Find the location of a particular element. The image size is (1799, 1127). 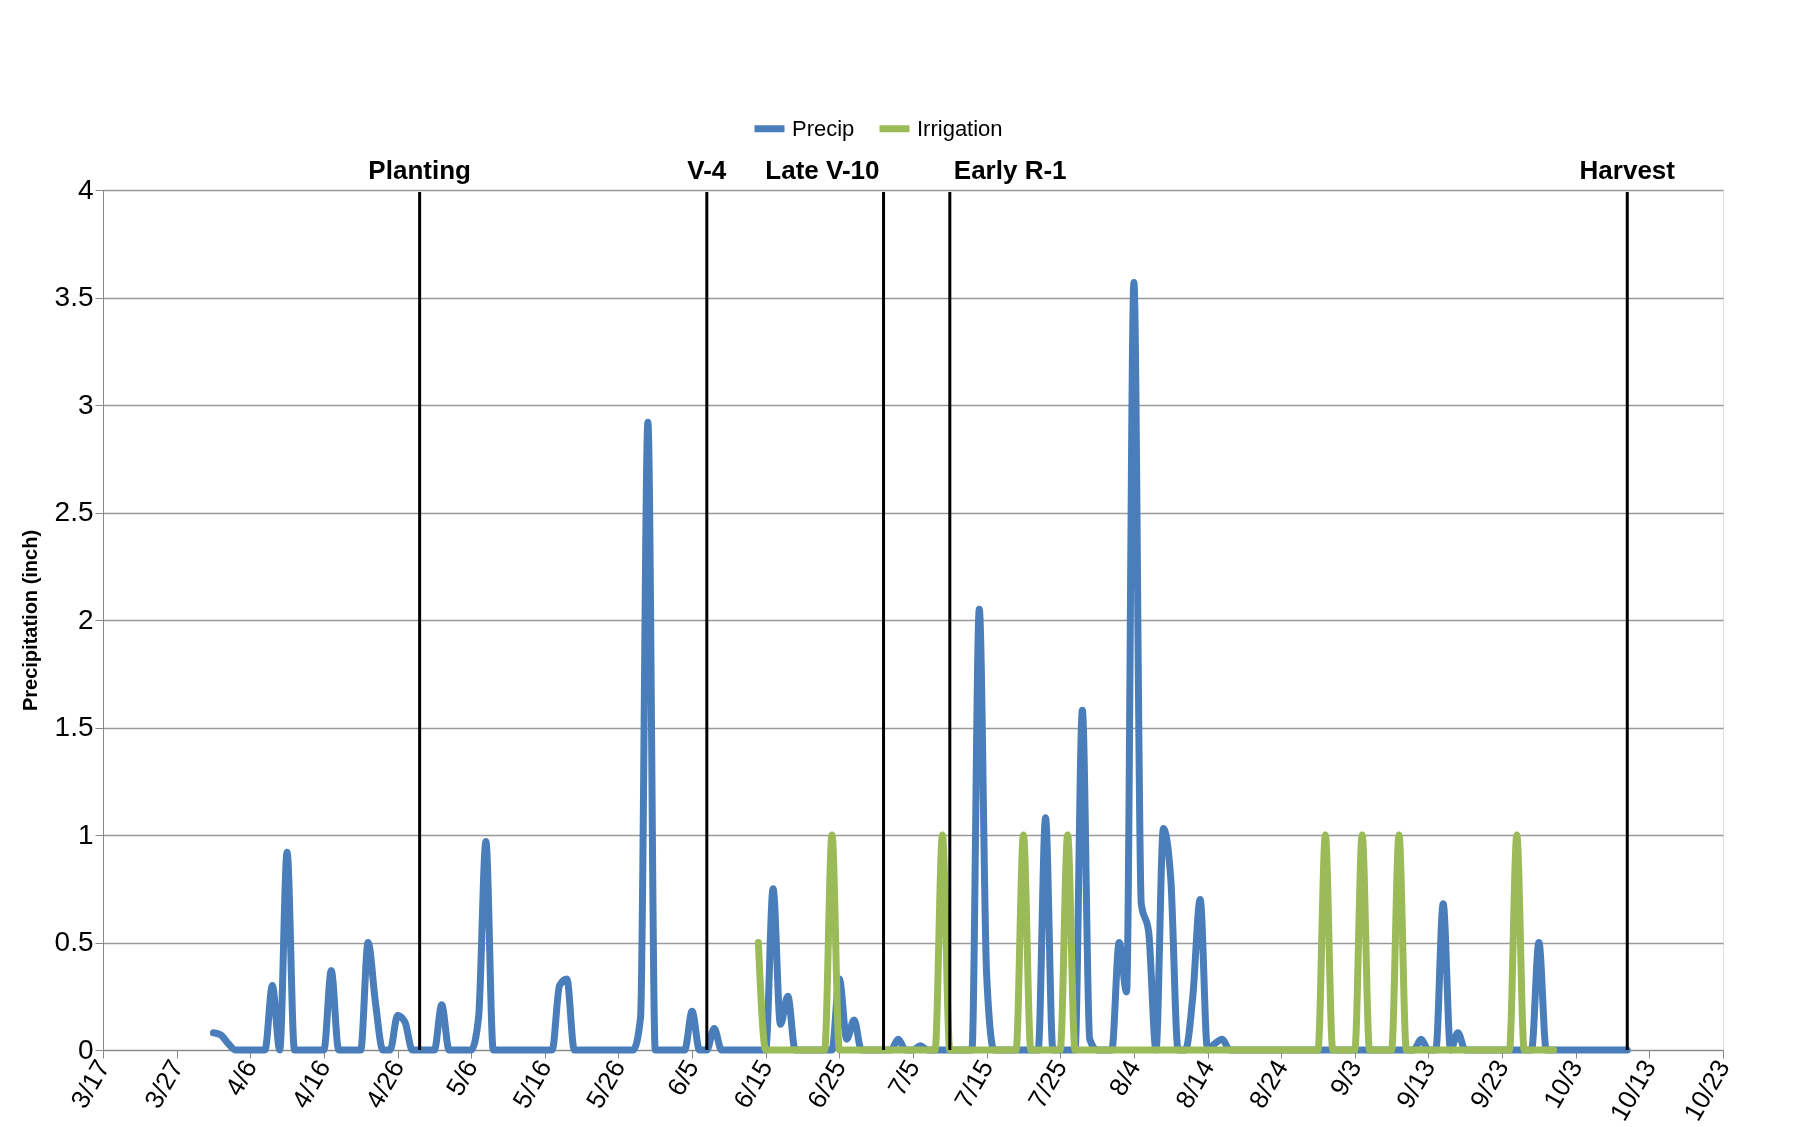

x-tick-label: 8/4 is located at coordinates (1124, 1077).